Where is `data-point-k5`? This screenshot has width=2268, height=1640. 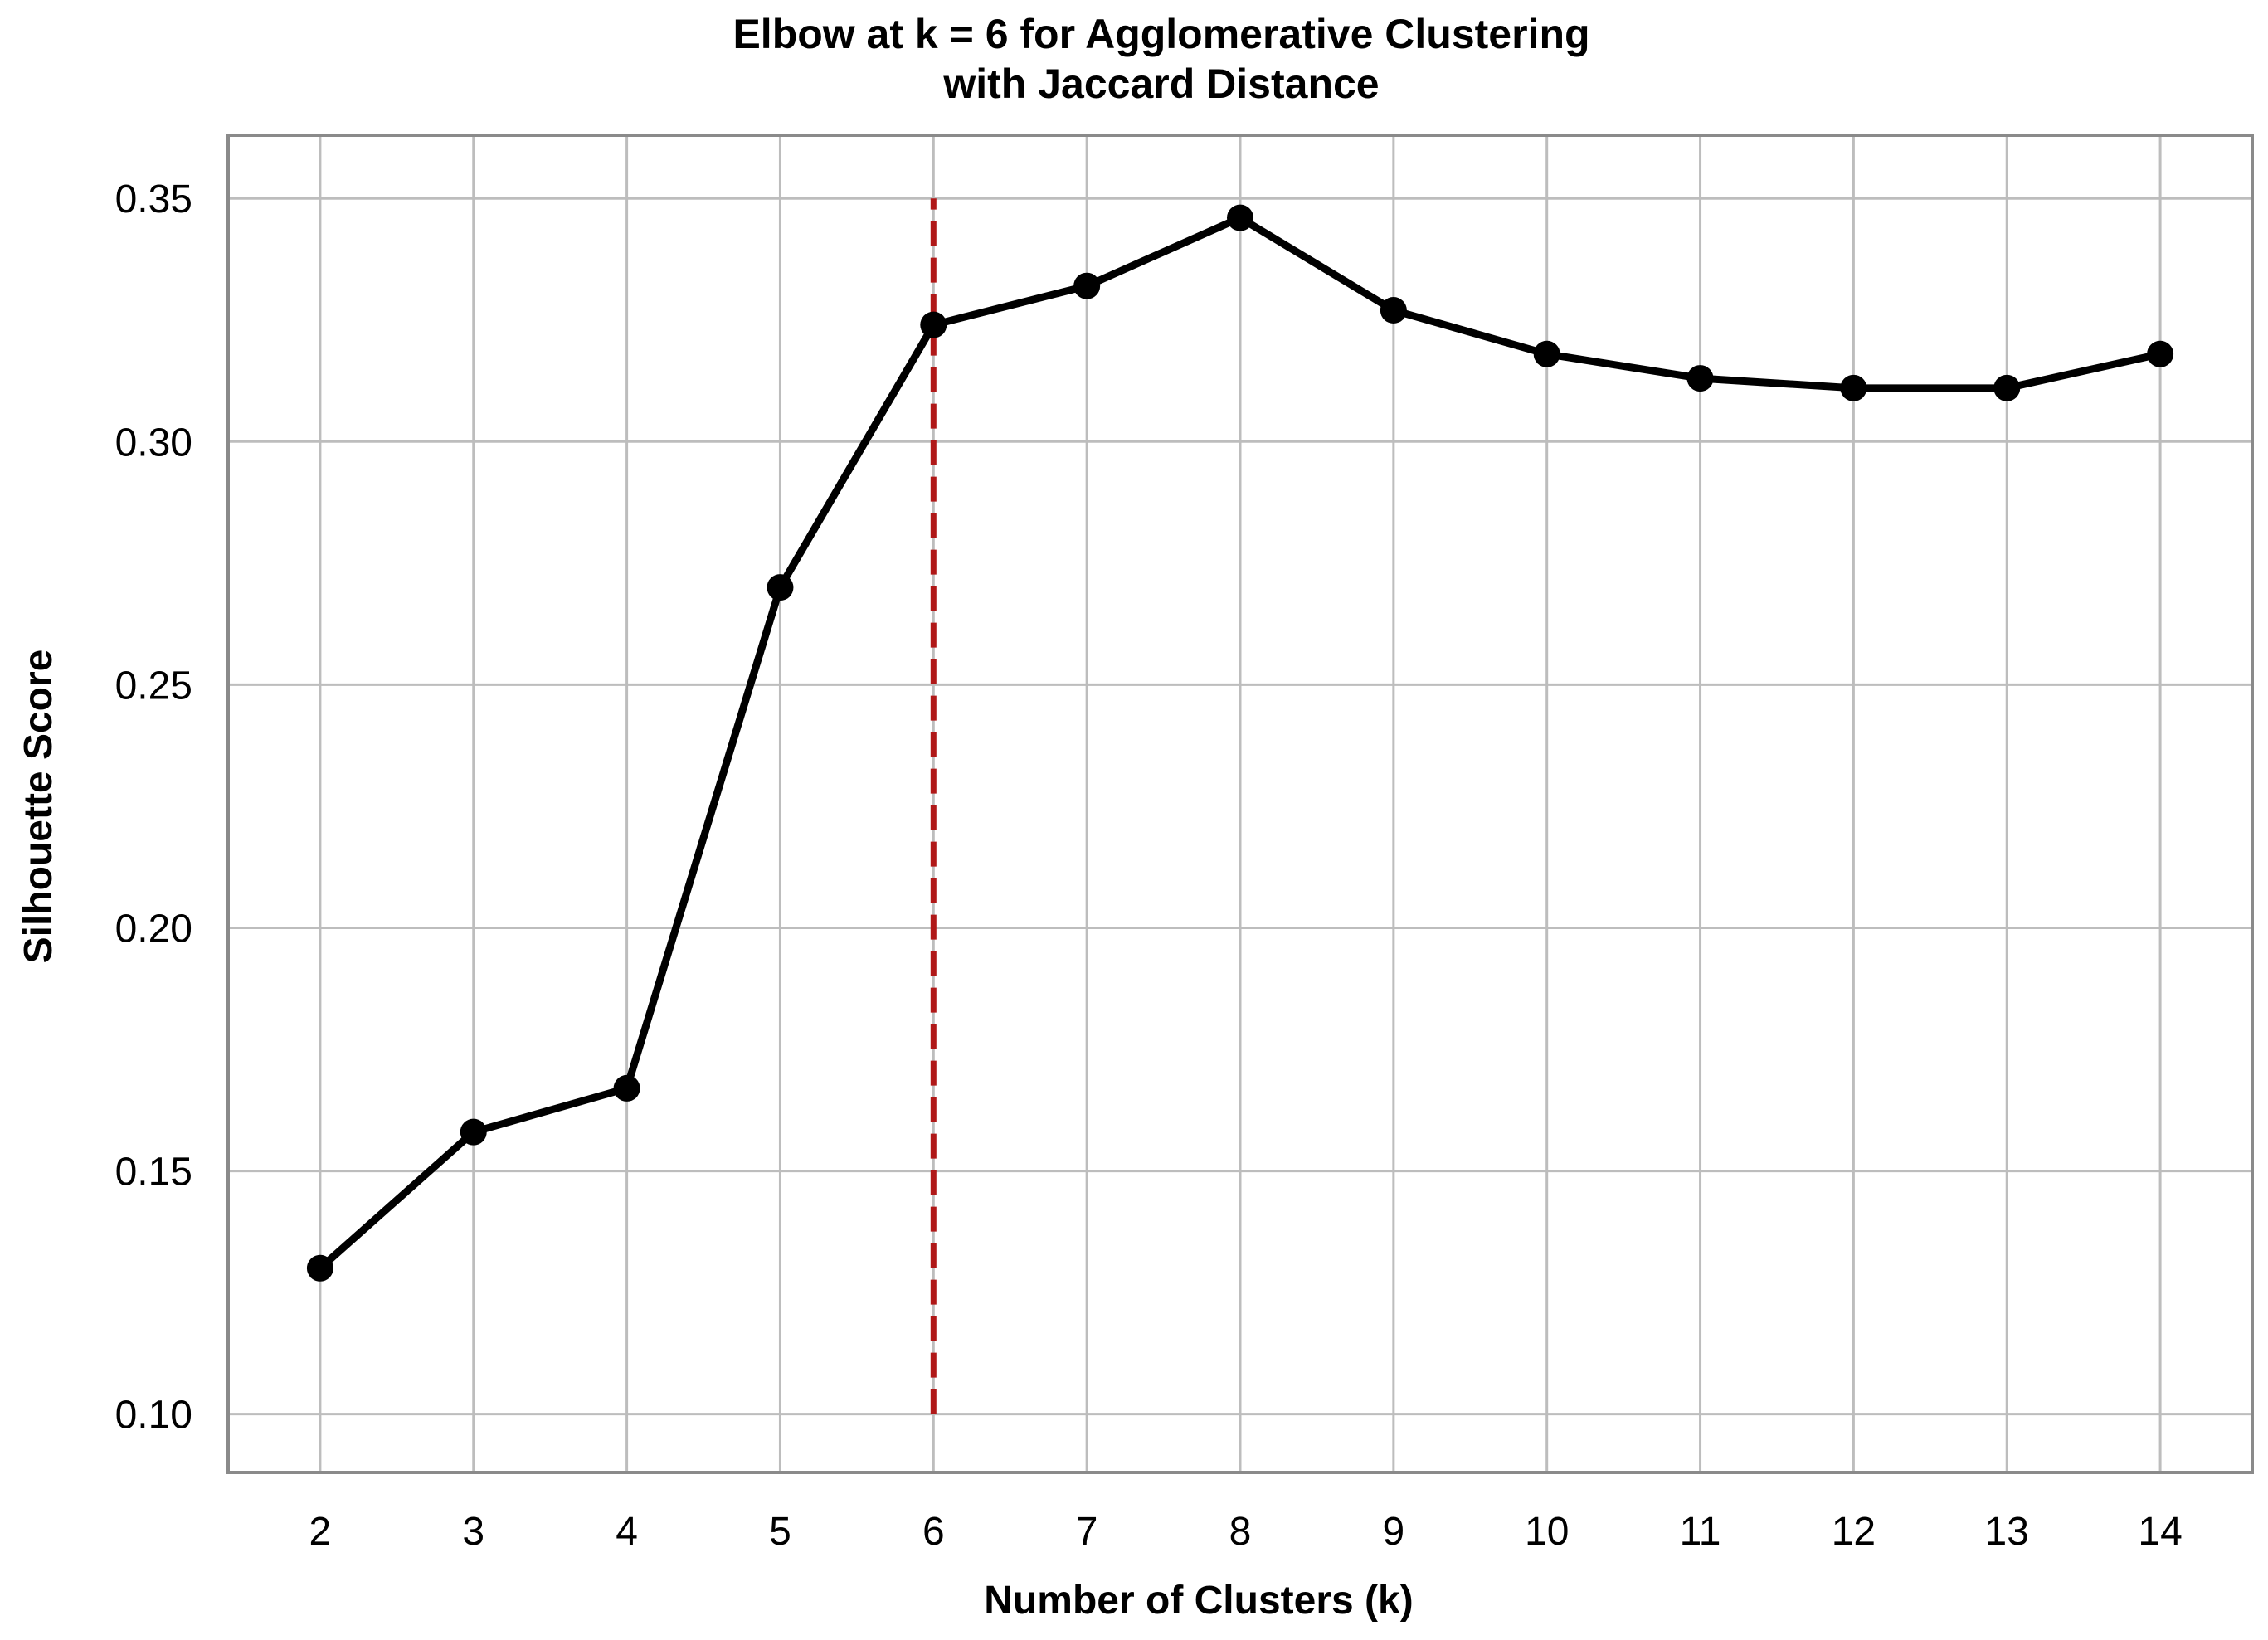
data-point-k5 is located at coordinates (780, 588).